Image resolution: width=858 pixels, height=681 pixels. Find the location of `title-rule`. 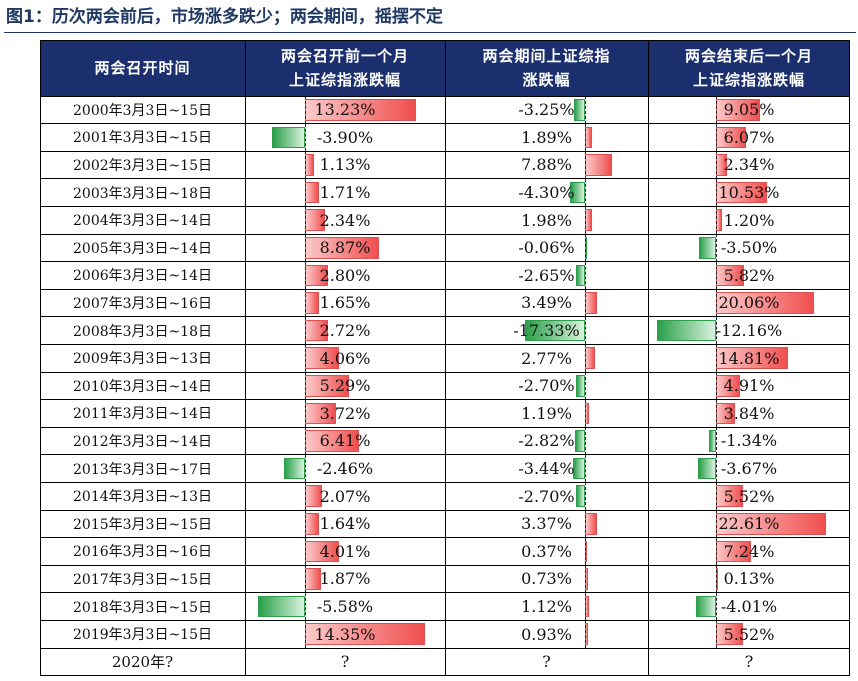

title-rule is located at coordinates (430, 32).